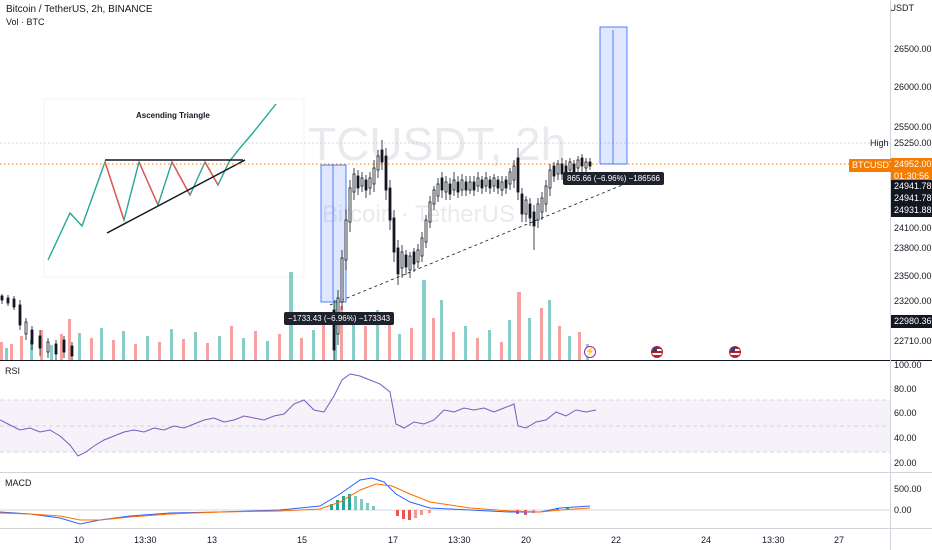  What do you see at coordinates (13, 371) in the screenshot?
I see `rsi-label: RSI` at bounding box center [13, 371].